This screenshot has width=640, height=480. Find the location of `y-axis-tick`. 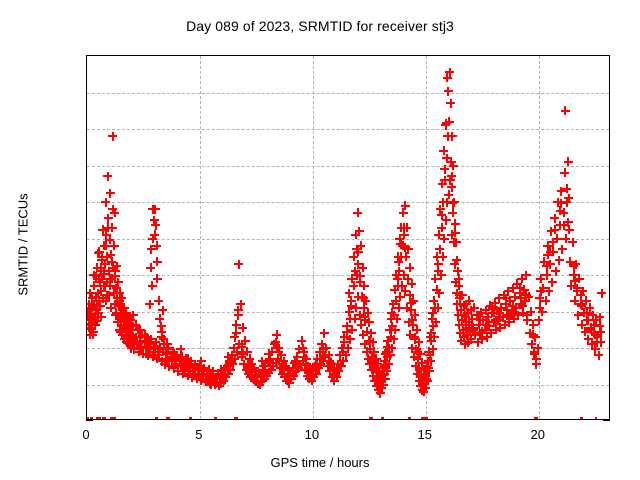

y-axis-tick is located at coordinates (89, 420).